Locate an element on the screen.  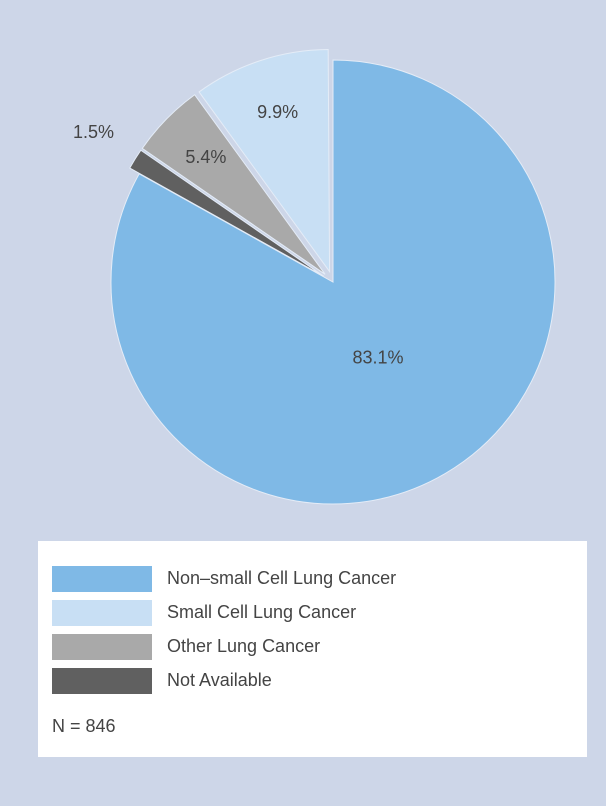
legend-label: Not Available is located at coordinates (219, 680).